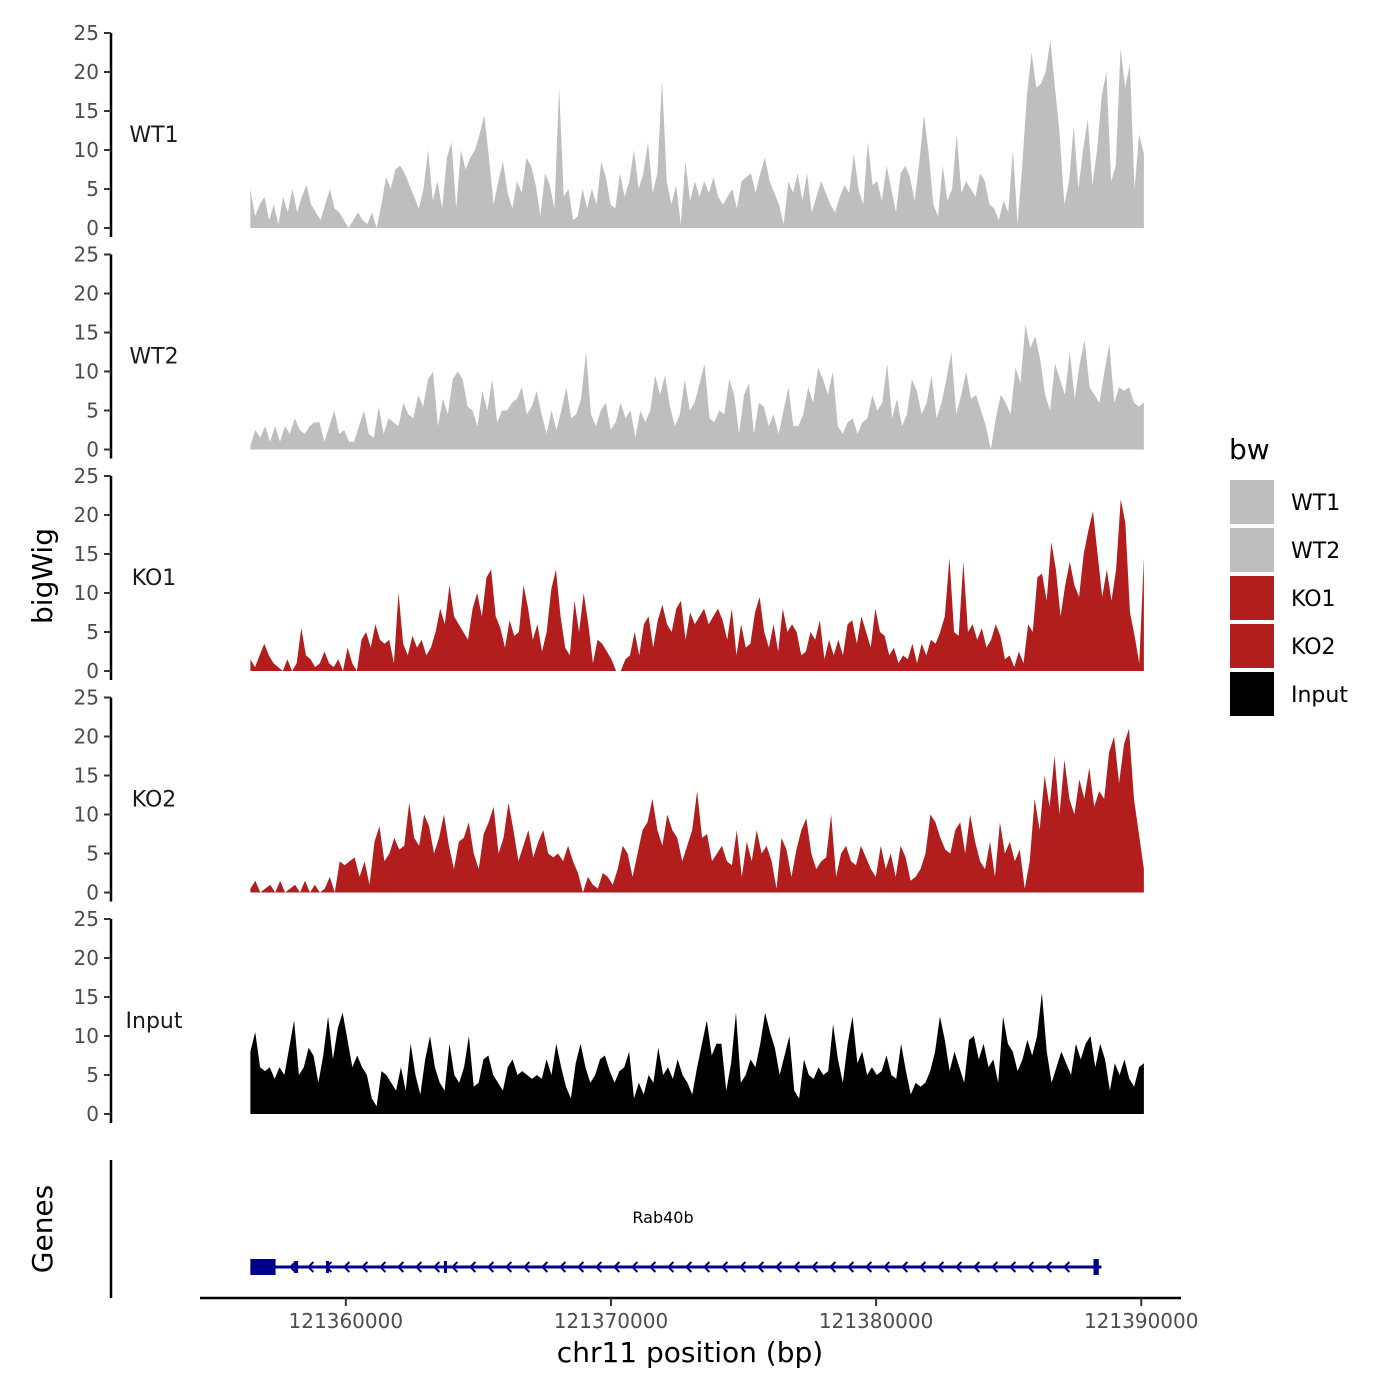 This screenshot has height=1400, width=1400. I want to click on y-axis-title: bigWig, so click(42, 576).